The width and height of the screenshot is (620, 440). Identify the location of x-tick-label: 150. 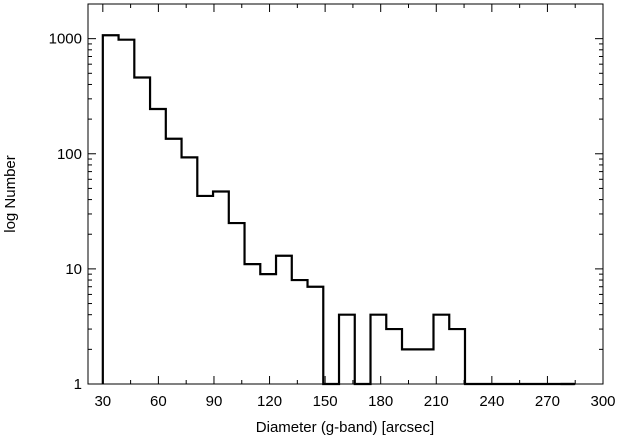
(325, 401).